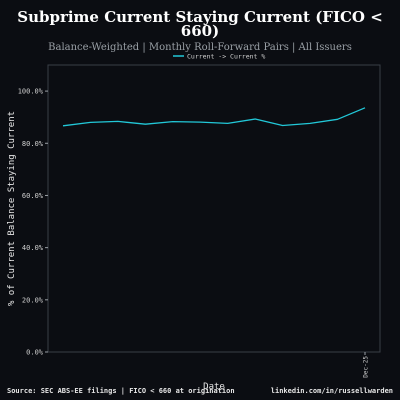  I want to click on y-tick-label: 40.0%, so click(33, 248).